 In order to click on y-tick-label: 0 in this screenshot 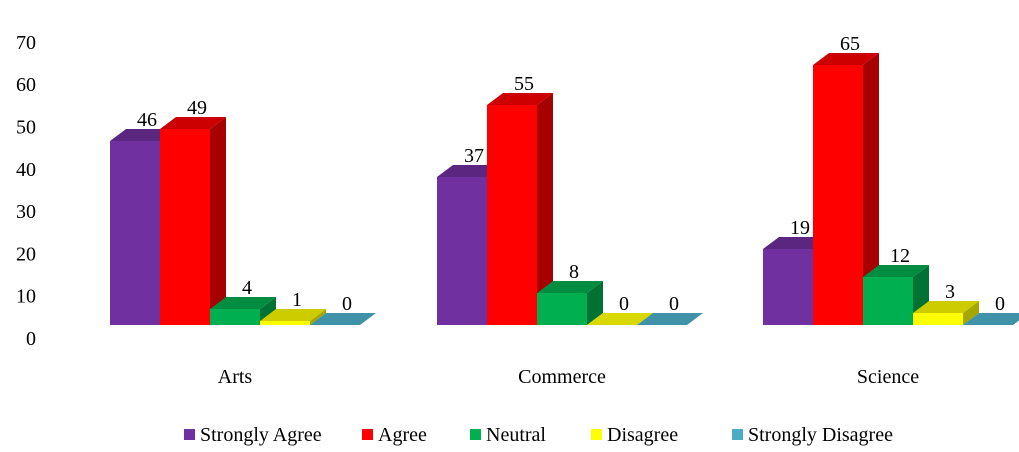, I will do `click(31, 339)`.